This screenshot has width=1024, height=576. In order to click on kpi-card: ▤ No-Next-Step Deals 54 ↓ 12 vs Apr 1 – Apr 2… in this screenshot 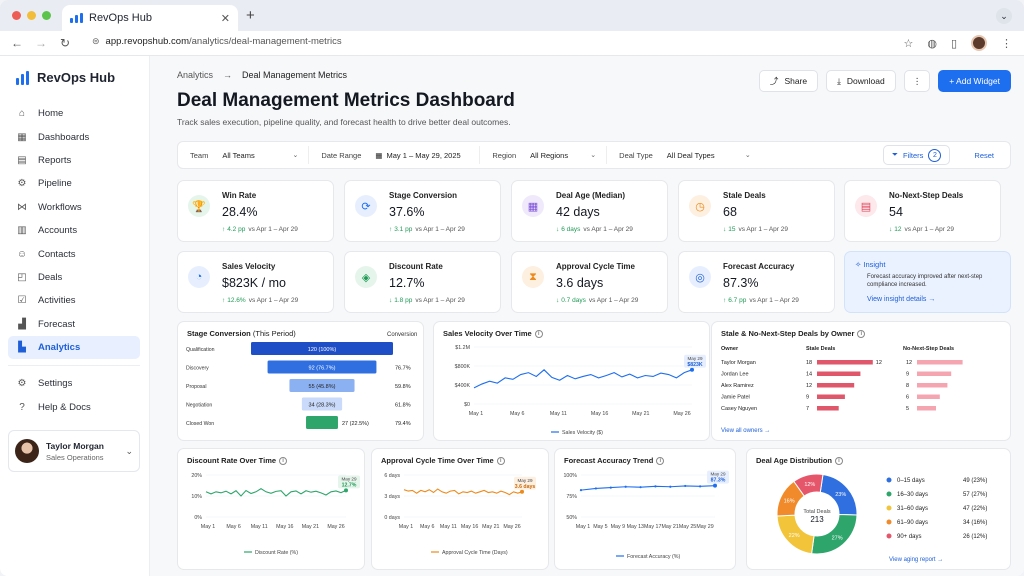, I will do `click(922, 211)`.